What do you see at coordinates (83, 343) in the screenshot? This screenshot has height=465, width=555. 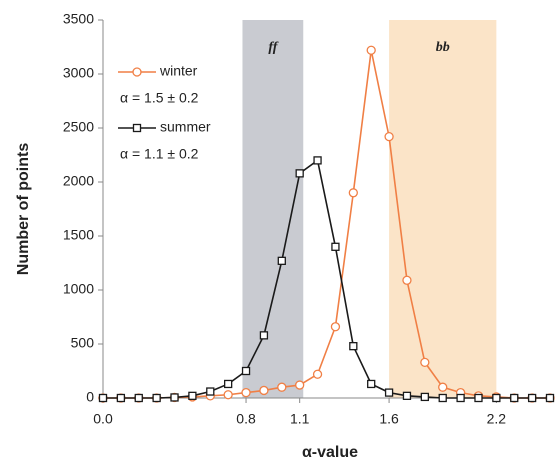 I see `y-tick-label: 500` at bounding box center [83, 343].